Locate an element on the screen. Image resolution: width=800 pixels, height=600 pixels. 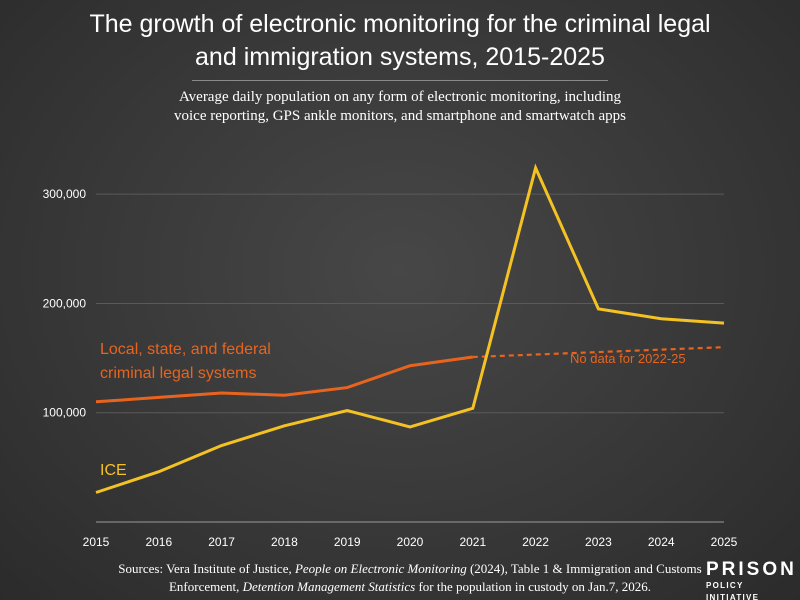
source-work-title: People on Electronic Monitoring is located at coordinates (380, 568).